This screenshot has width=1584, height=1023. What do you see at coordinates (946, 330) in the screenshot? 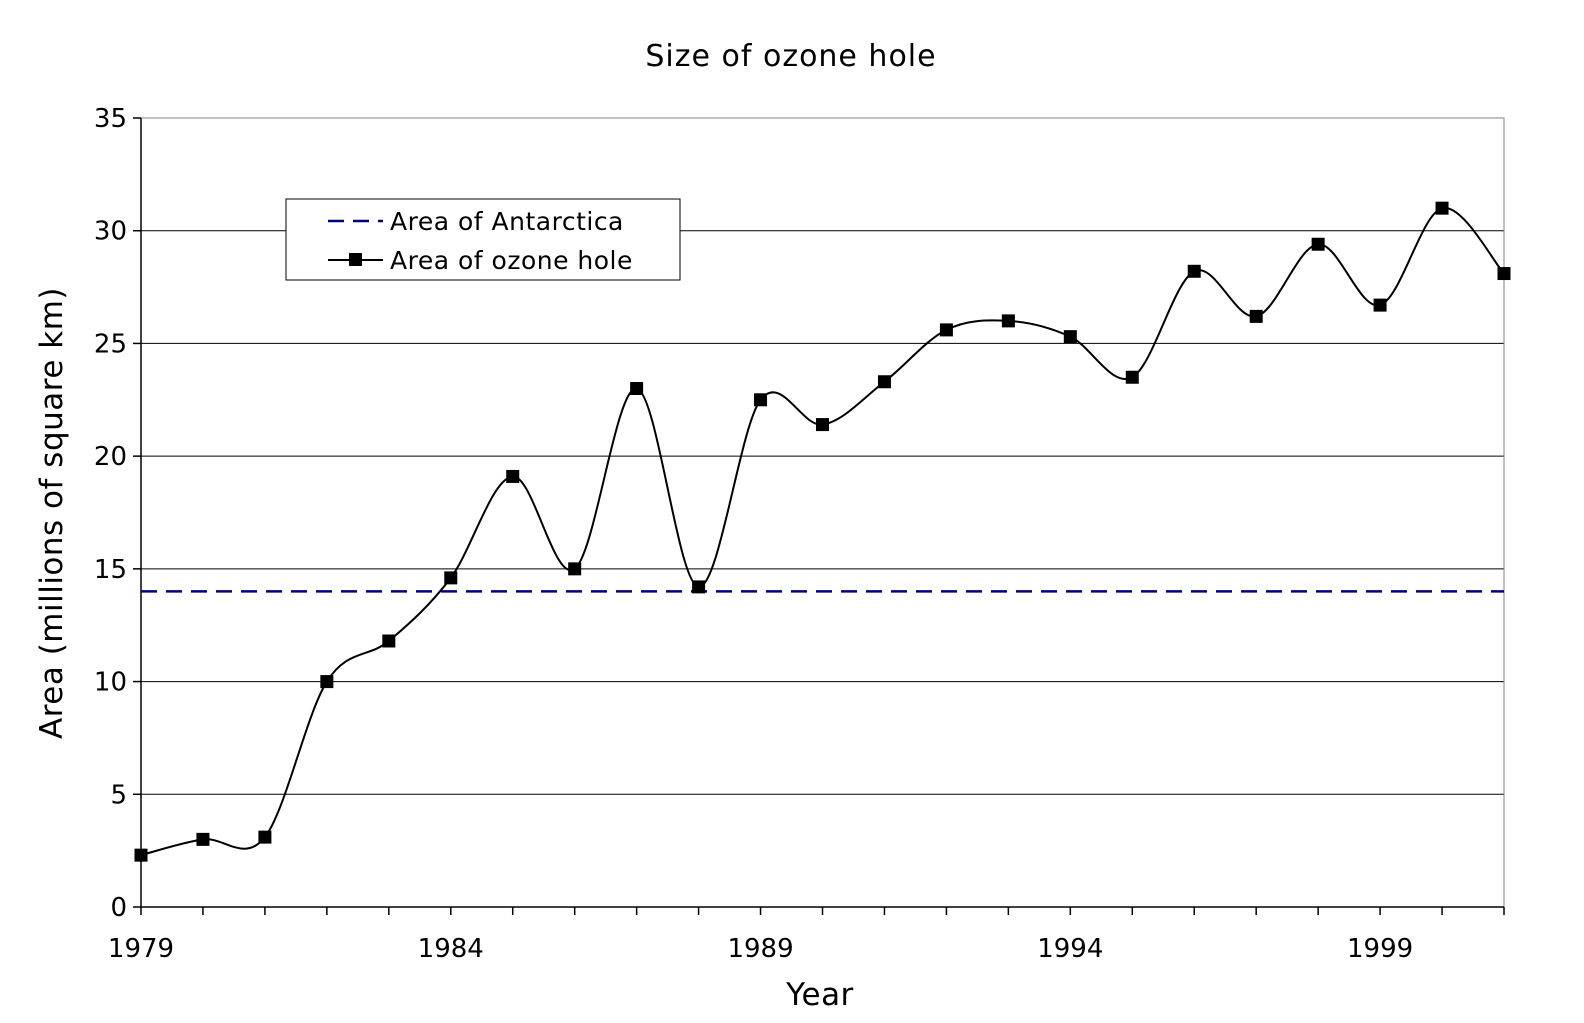
I see `ozone-point-1992` at bounding box center [946, 330].